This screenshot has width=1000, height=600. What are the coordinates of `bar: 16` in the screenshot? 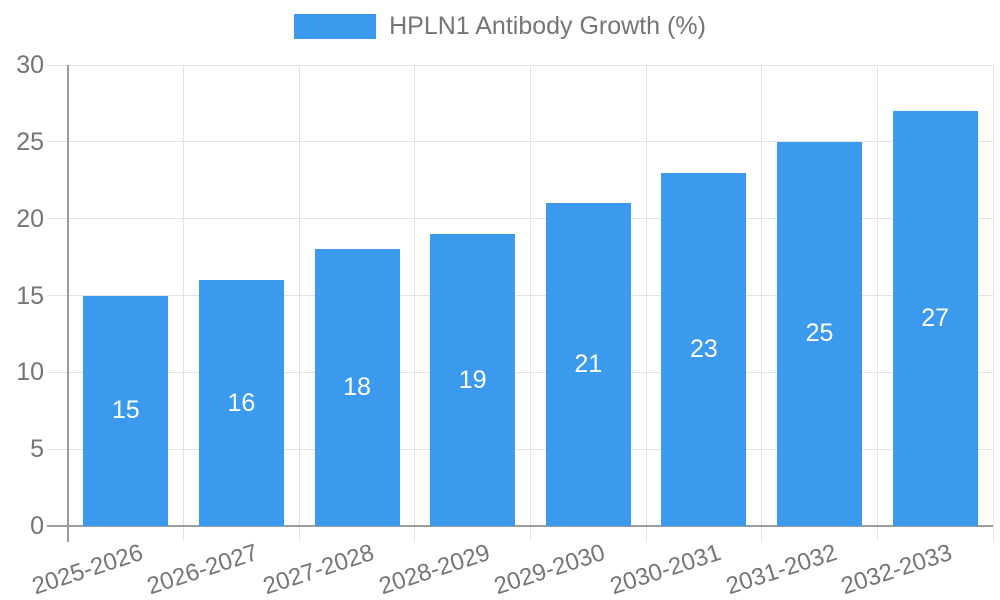 It's located at (241, 403).